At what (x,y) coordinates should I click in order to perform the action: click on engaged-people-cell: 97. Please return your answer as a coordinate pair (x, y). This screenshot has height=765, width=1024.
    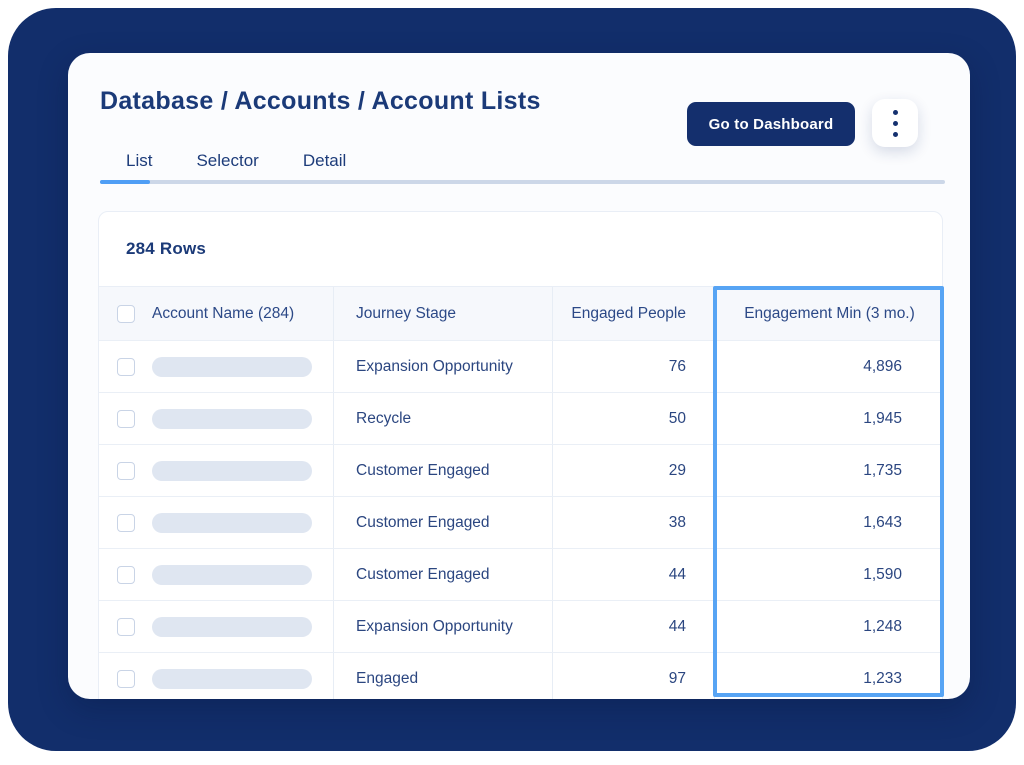
    Looking at the image, I should click on (633, 676).